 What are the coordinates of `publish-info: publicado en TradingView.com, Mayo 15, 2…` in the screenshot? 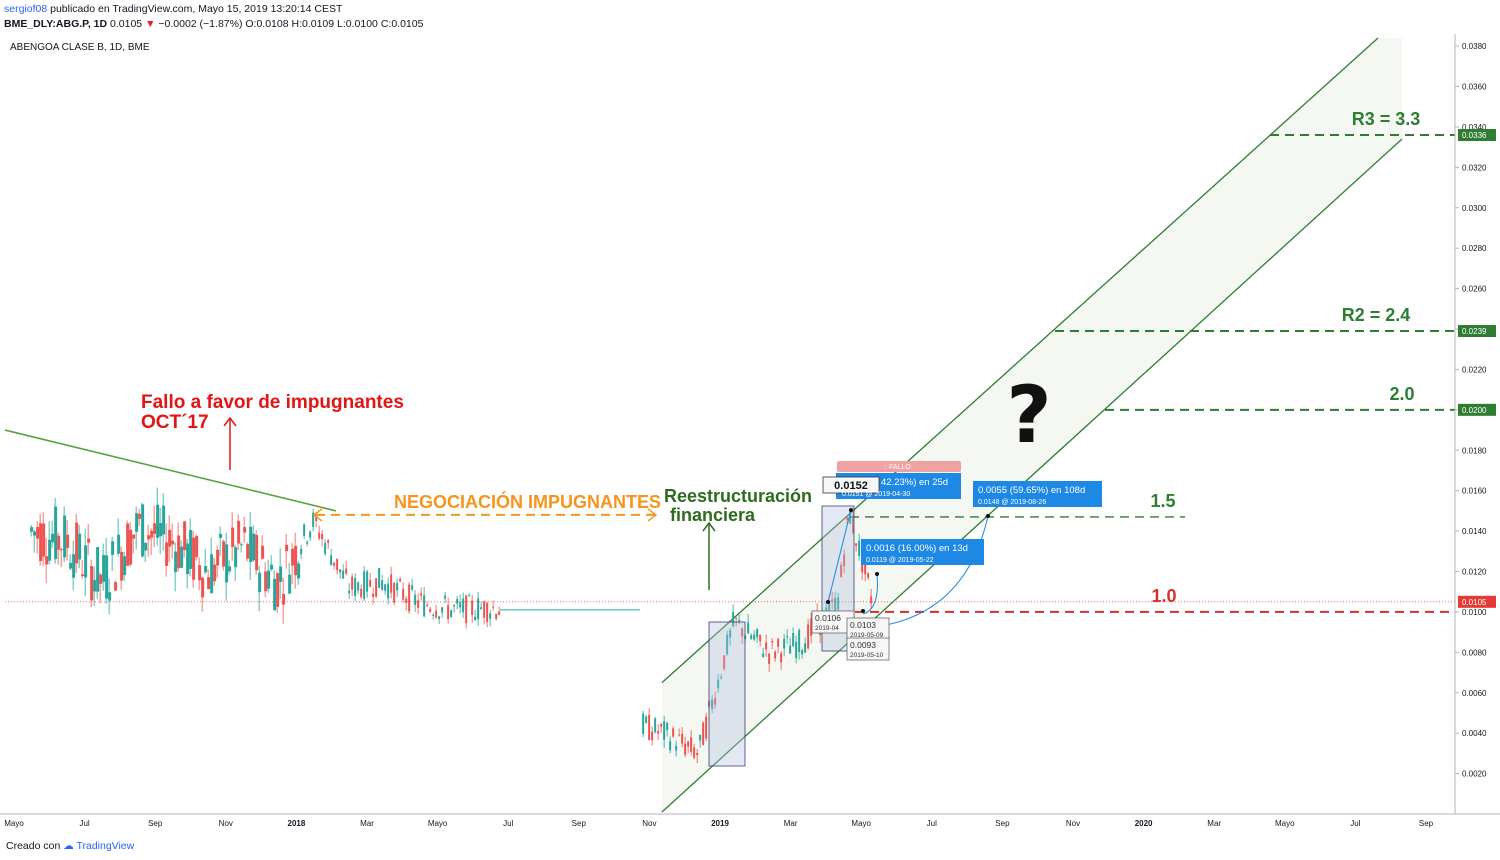 It's located at (196, 9).